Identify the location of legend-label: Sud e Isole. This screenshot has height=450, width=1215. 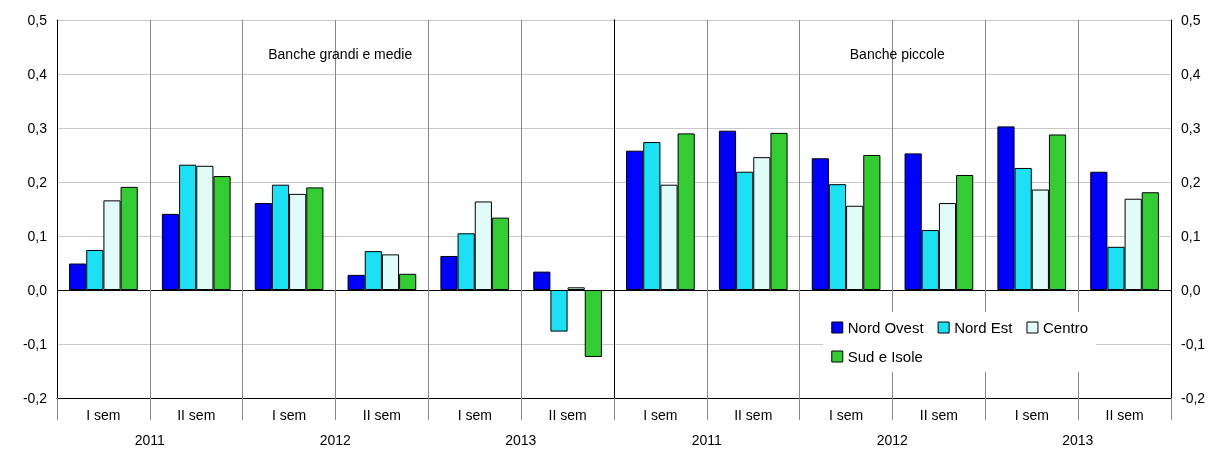
(885, 356).